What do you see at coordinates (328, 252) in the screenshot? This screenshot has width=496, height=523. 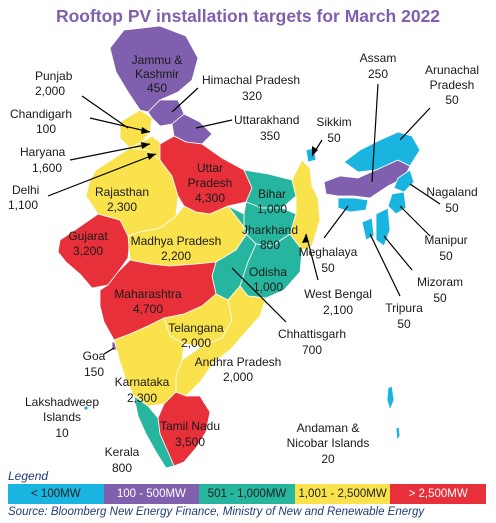 I see `label-meghalaya-name: Meghalaya` at bounding box center [328, 252].